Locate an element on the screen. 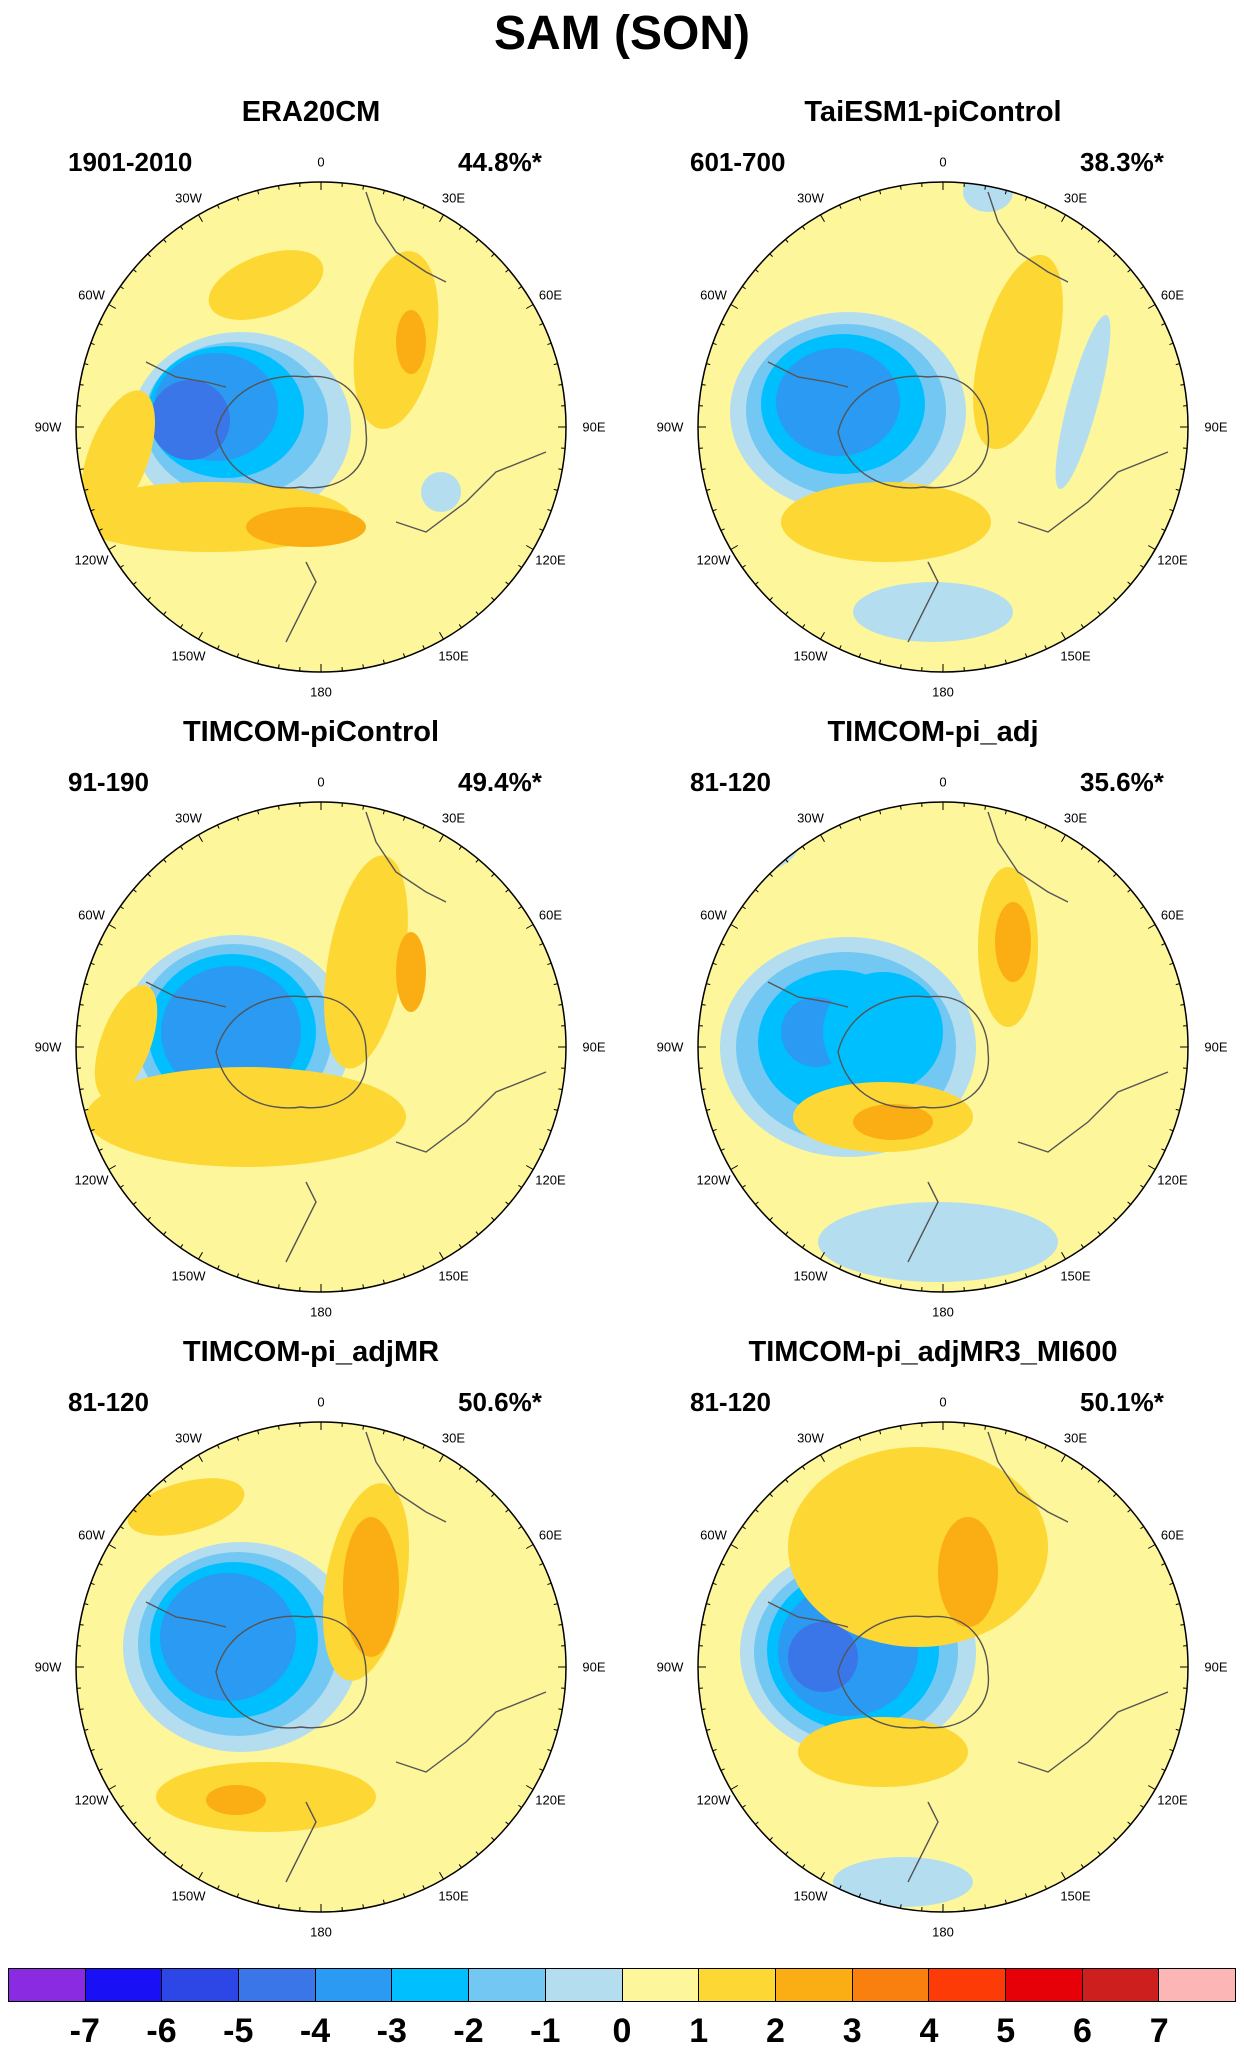 The width and height of the screenshot is (1244, 2051). colorbar-tick-label: 3 is located at coordinates (852, 2031).